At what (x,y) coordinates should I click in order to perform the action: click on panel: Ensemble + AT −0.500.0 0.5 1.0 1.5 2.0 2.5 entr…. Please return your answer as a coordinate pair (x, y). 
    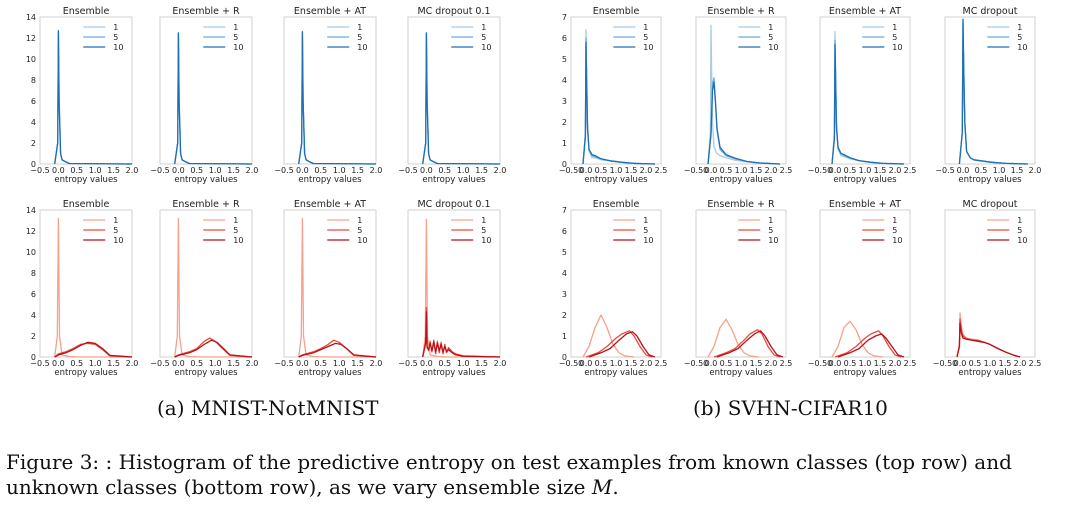
    Looking at the image, I should click on (862, 288).